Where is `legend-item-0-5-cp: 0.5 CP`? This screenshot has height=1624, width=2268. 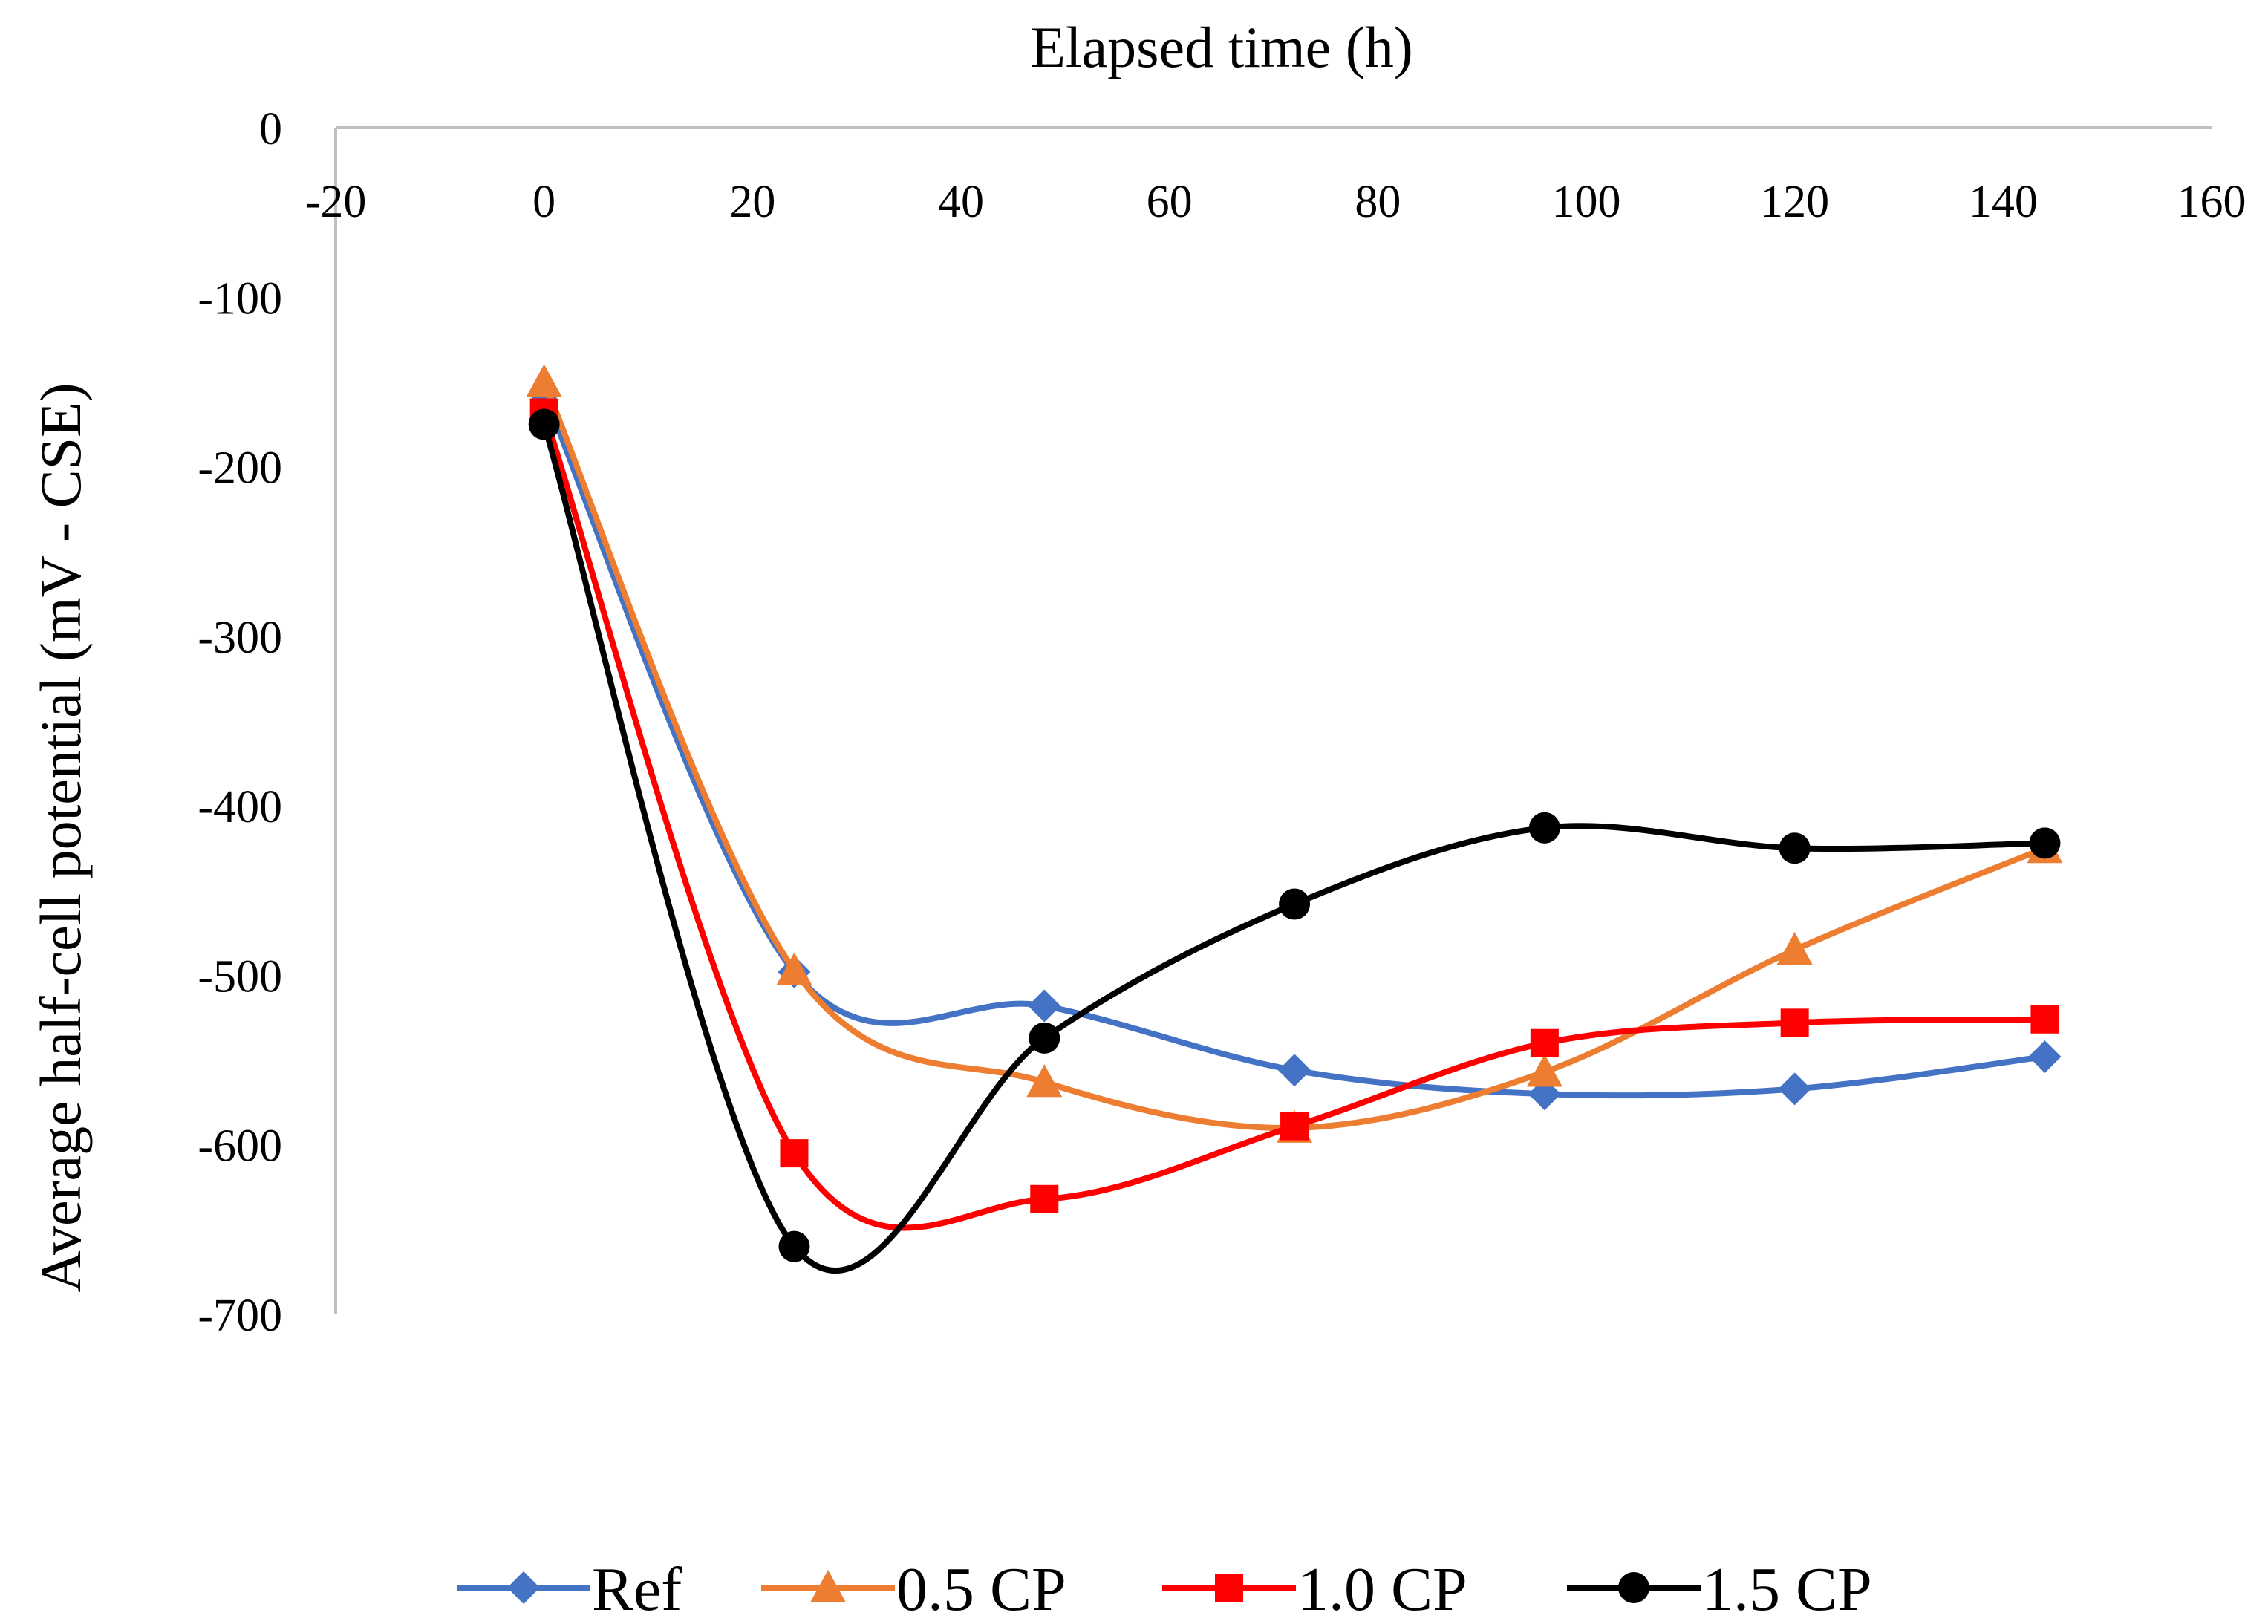 legend-item-0-5-cp: 0.5 CP is located at coordinates (913, 1590).